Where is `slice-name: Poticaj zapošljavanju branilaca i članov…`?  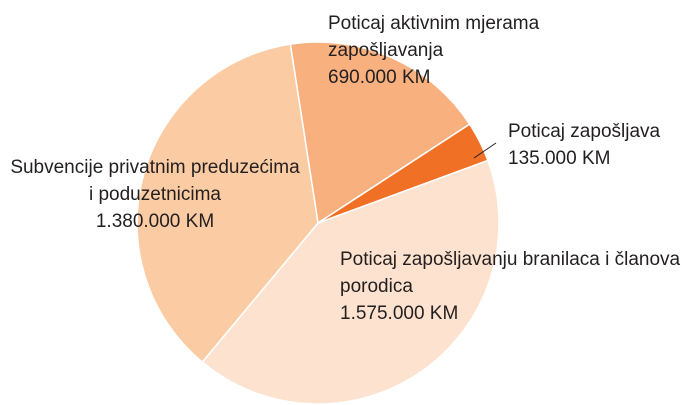
slice-name: Poticaj zapošljavanju branilaca i članov… is located at coordinates (510, 273).